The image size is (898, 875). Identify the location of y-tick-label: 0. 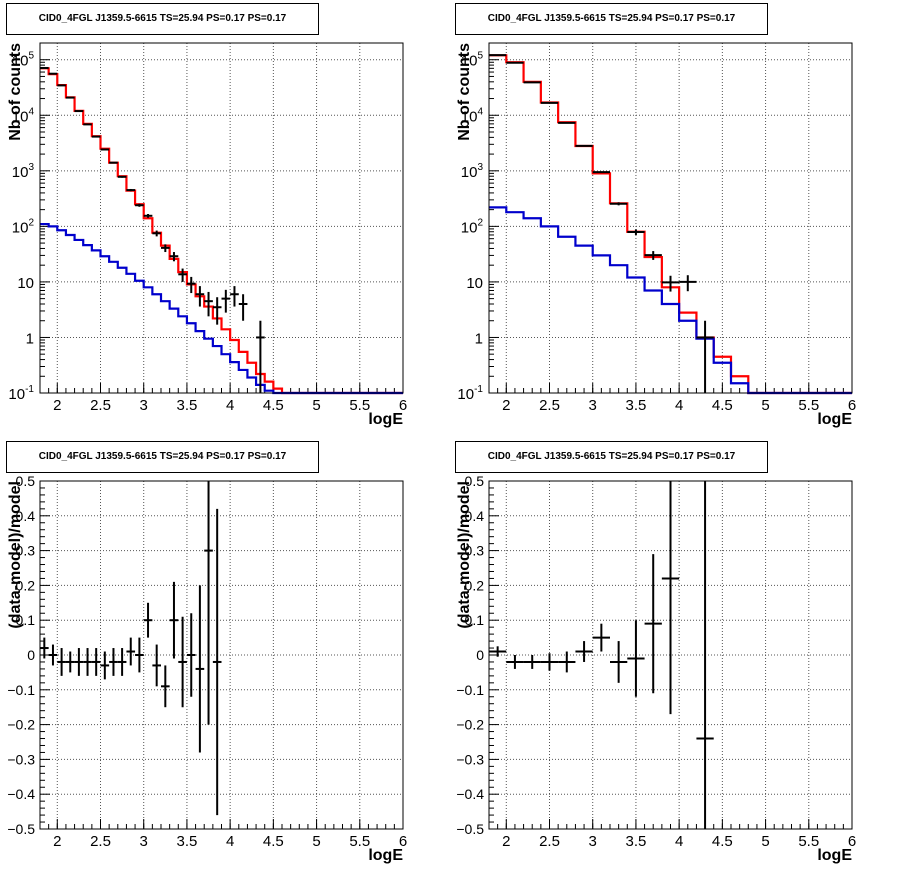
(31, 655).